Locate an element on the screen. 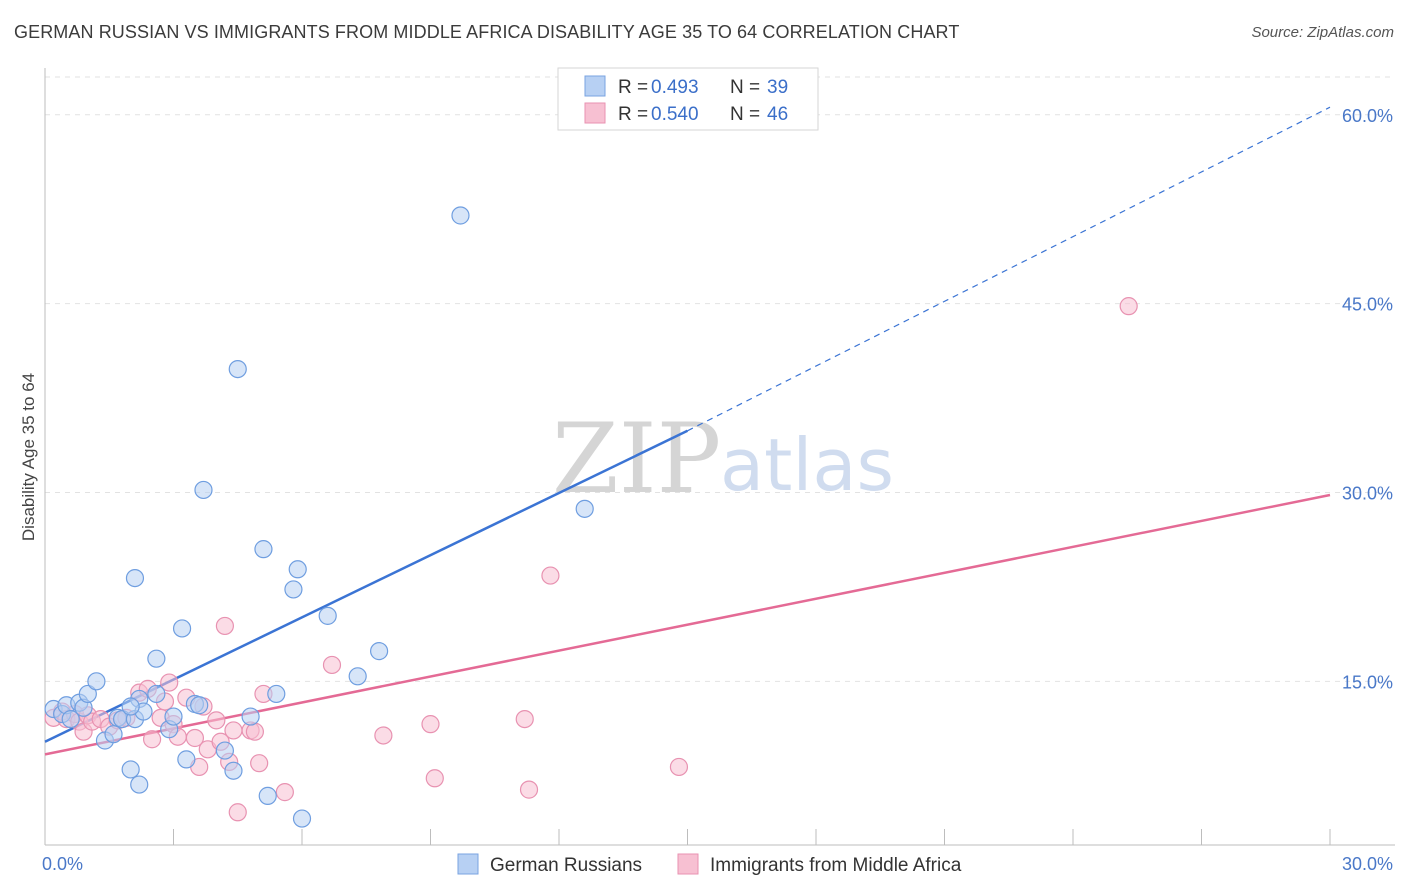  watermark-atlas: atlas is located at coordinates (807, 465).